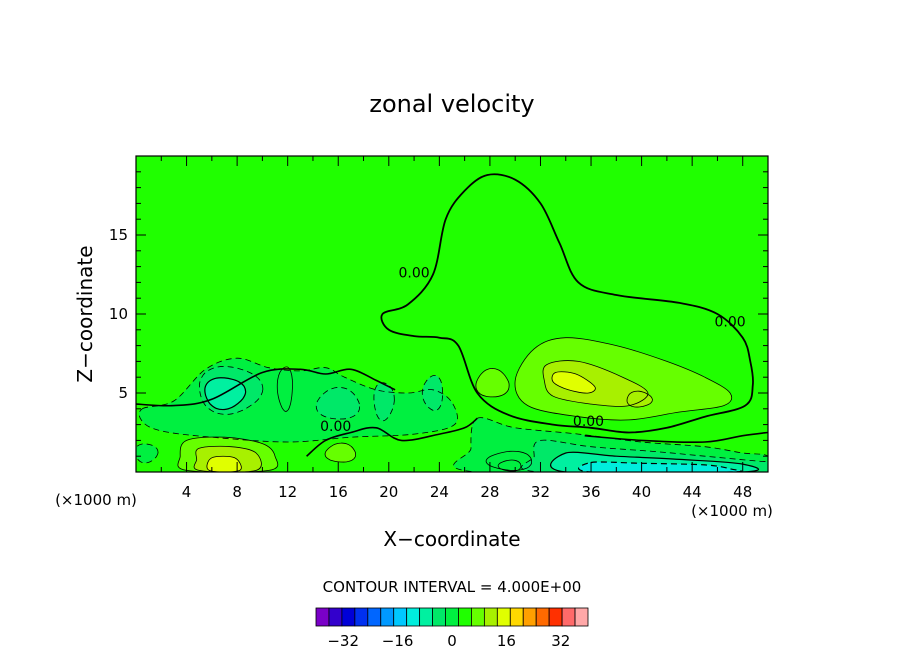 This screenshot has width=904, height=654. Describe the element at coordinates (237, 492) in the screenshot. I see `x-tick-label: 8` at that location.